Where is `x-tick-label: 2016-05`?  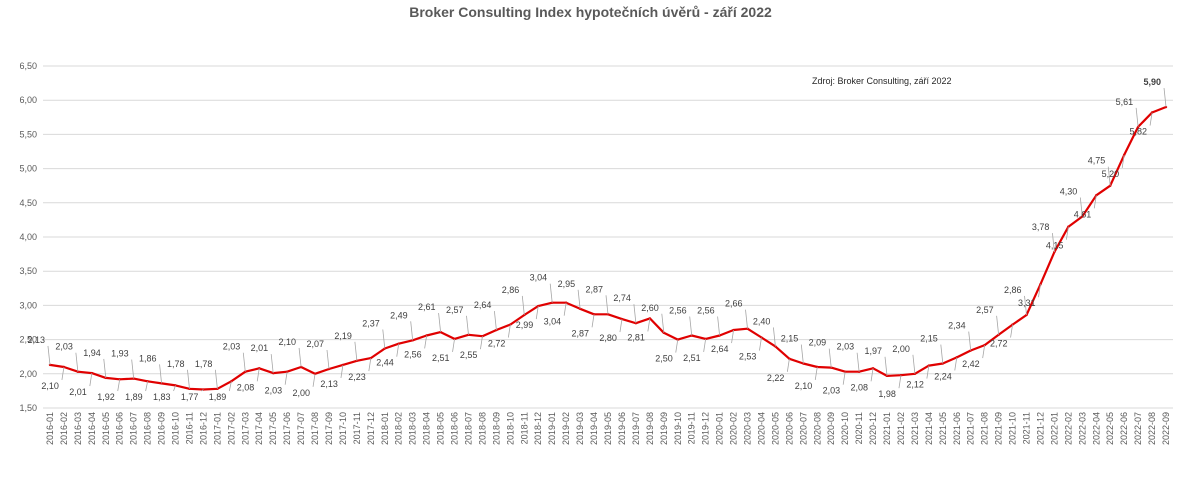
x-tick-label: 2016-05 is located at coordinates (106, 428).